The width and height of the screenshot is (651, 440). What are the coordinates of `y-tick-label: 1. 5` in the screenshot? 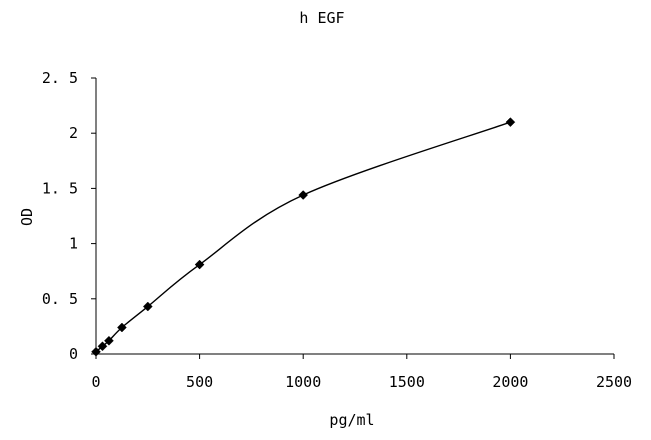 It's located at (60, 188).